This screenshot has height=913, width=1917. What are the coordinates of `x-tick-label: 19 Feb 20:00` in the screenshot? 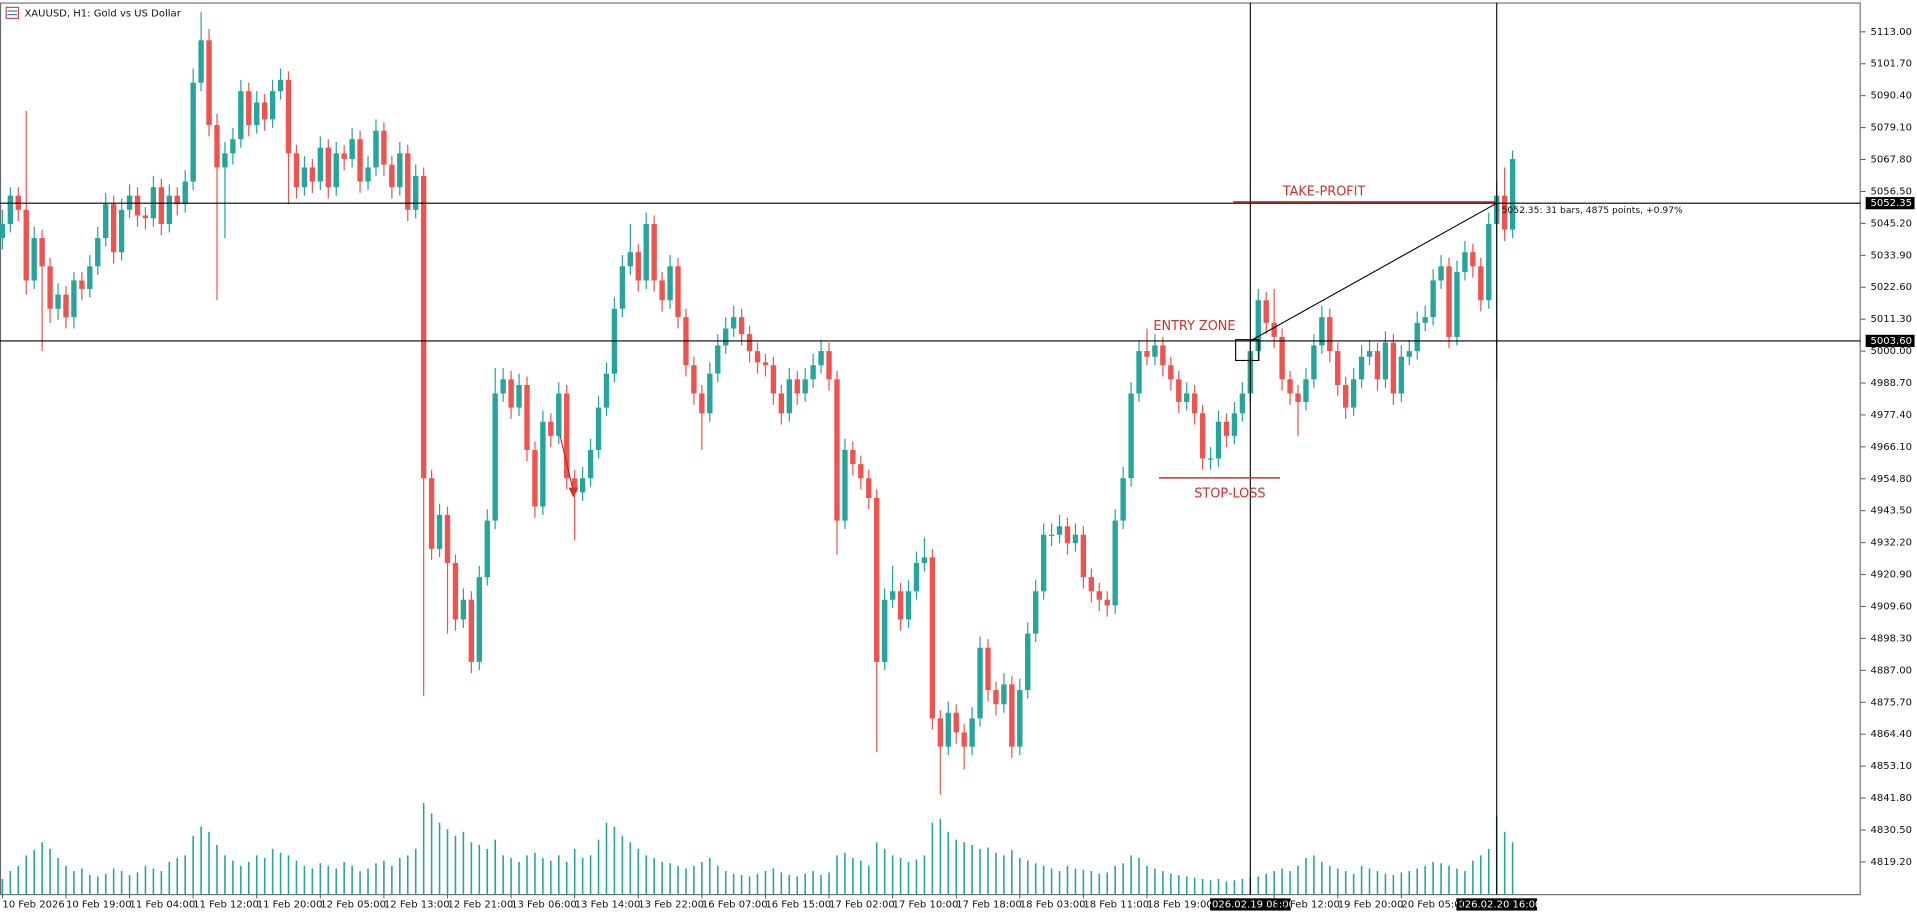 It's located at (1371, 904).